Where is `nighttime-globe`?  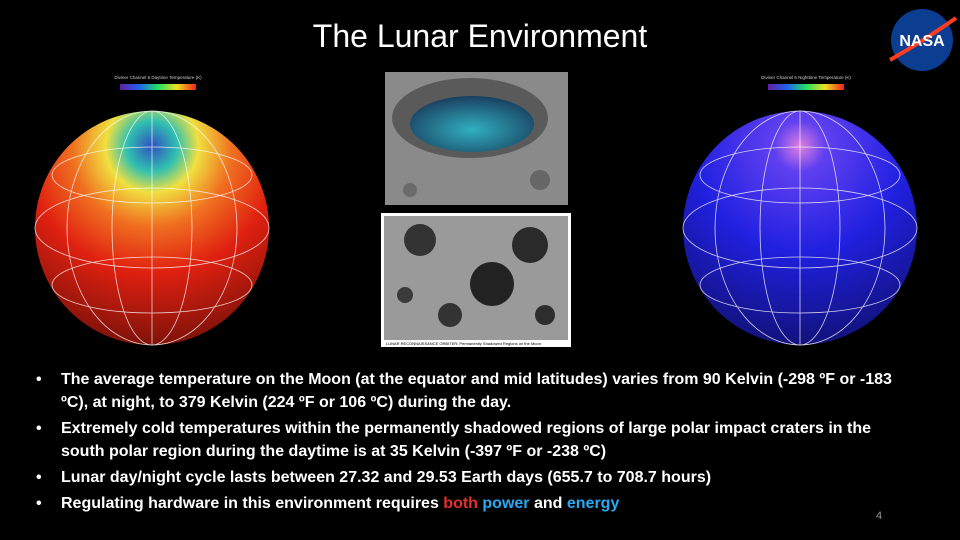 nighttime-globe is located at coordinates (800, 215).